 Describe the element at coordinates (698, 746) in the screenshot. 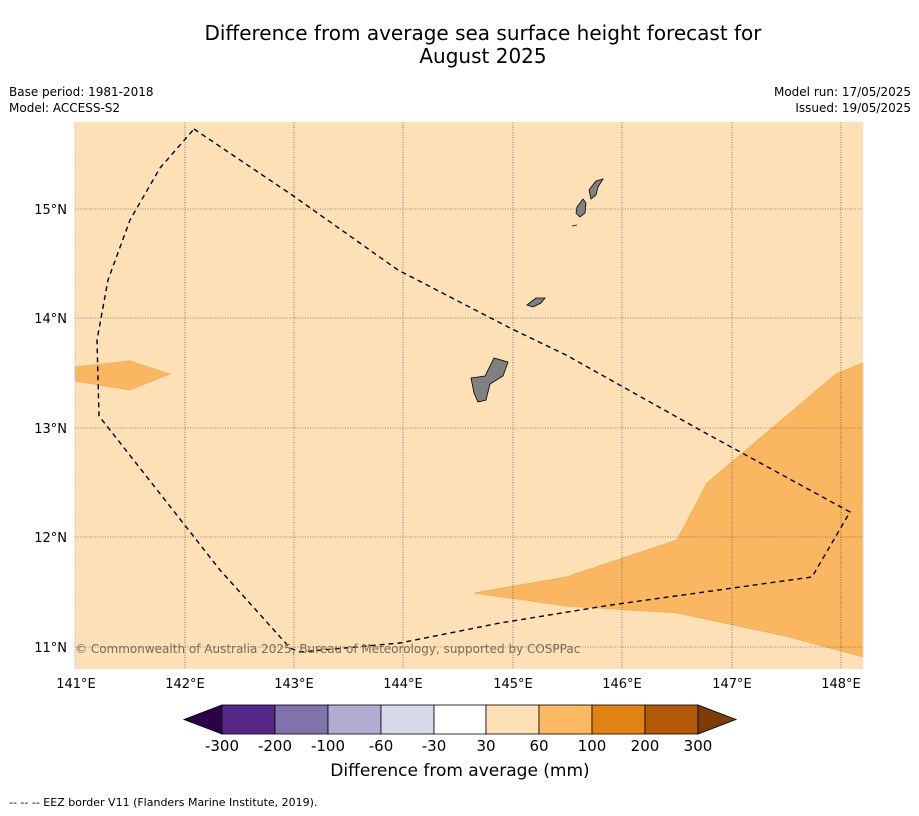

I see `colorbar-tick-label: 300` at that location.